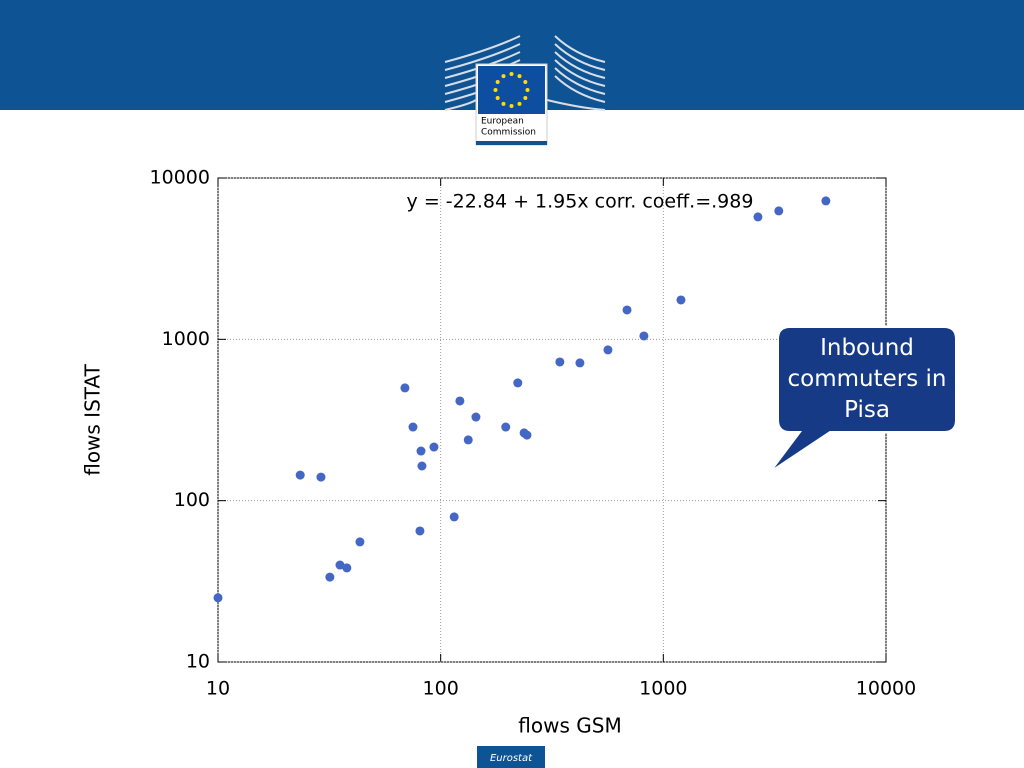 The width and height of the screenshot is (1024, 768). I want to click on footer-text: Eurostat, so click(511, 758).